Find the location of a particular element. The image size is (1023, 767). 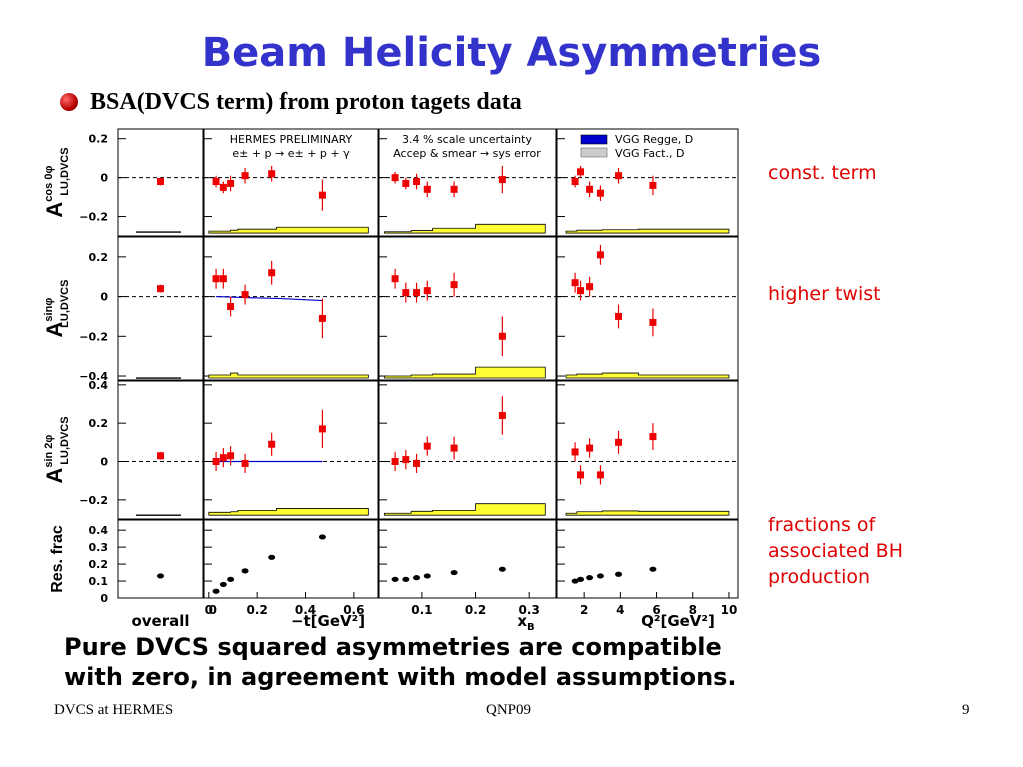

legend-swatch-vgg-fact is located at coordinates (594, 152).